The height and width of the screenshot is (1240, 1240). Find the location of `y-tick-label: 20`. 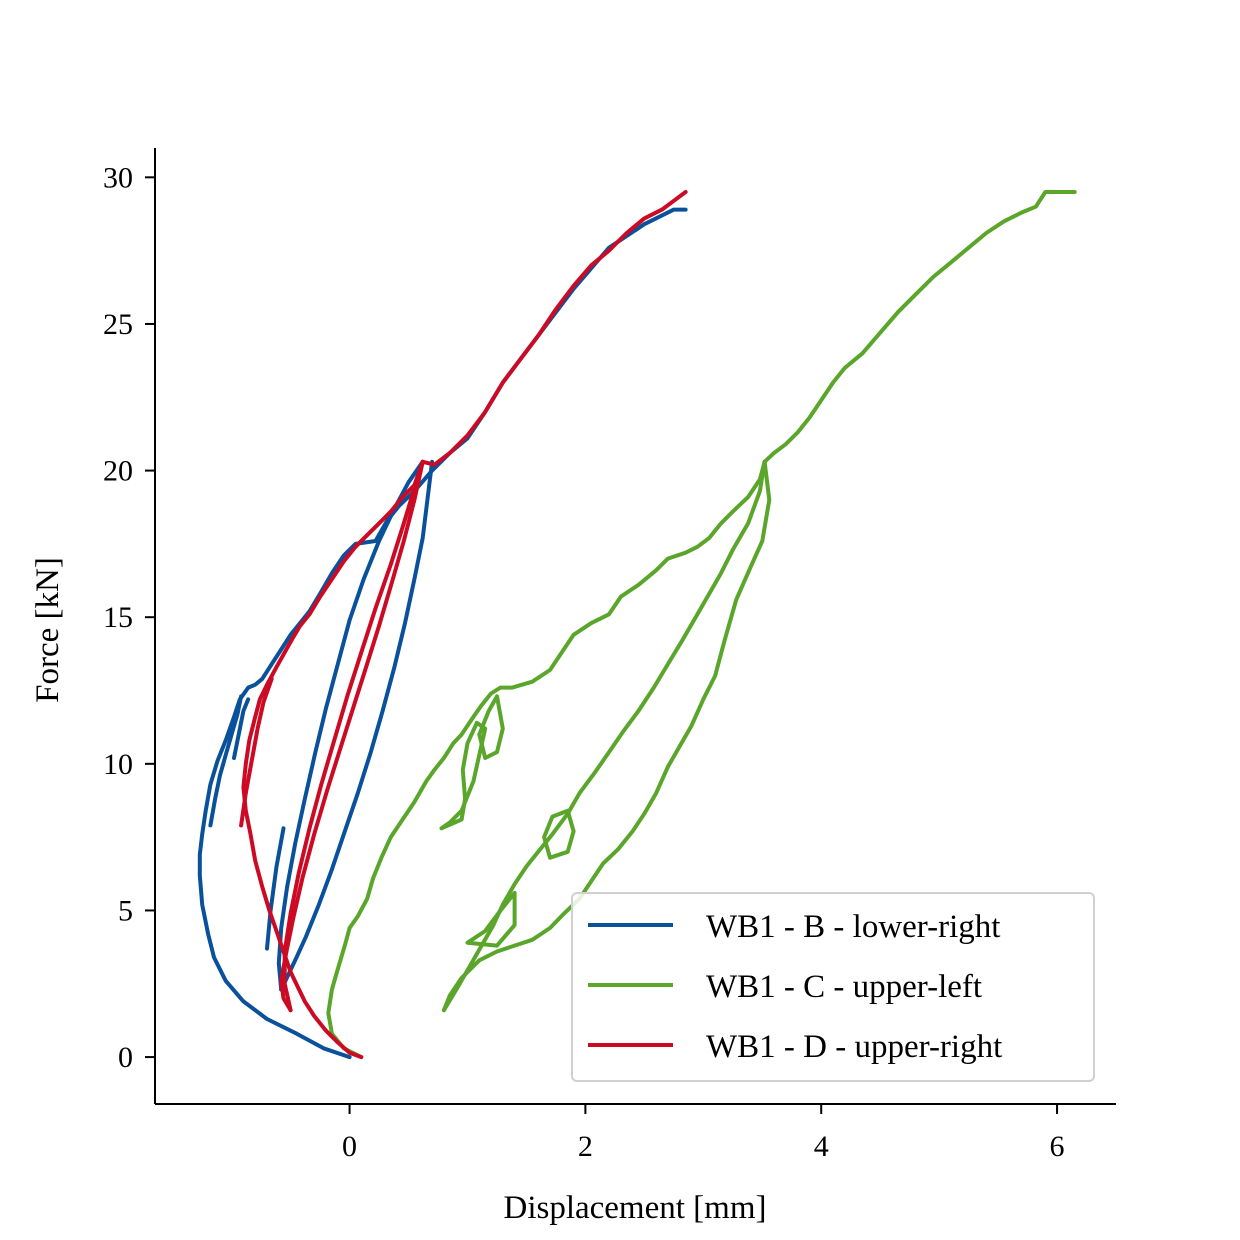

y-tick-label: 20 is located at coordinates (118, 471).